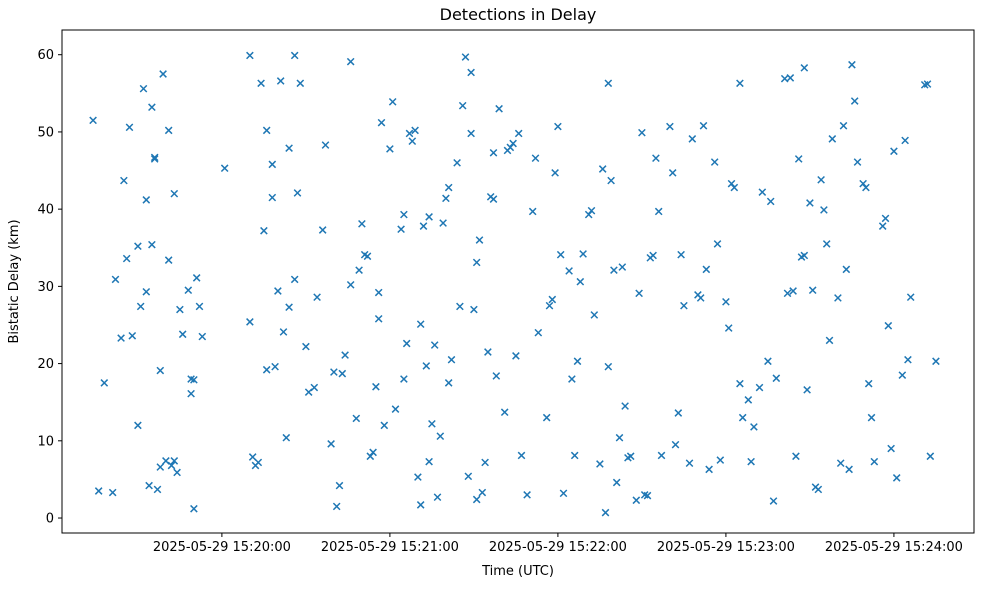 Image resolution: width=989 pixels, height=594 pixels. I want to click on y-tick-label: 30, so click(45, 287).